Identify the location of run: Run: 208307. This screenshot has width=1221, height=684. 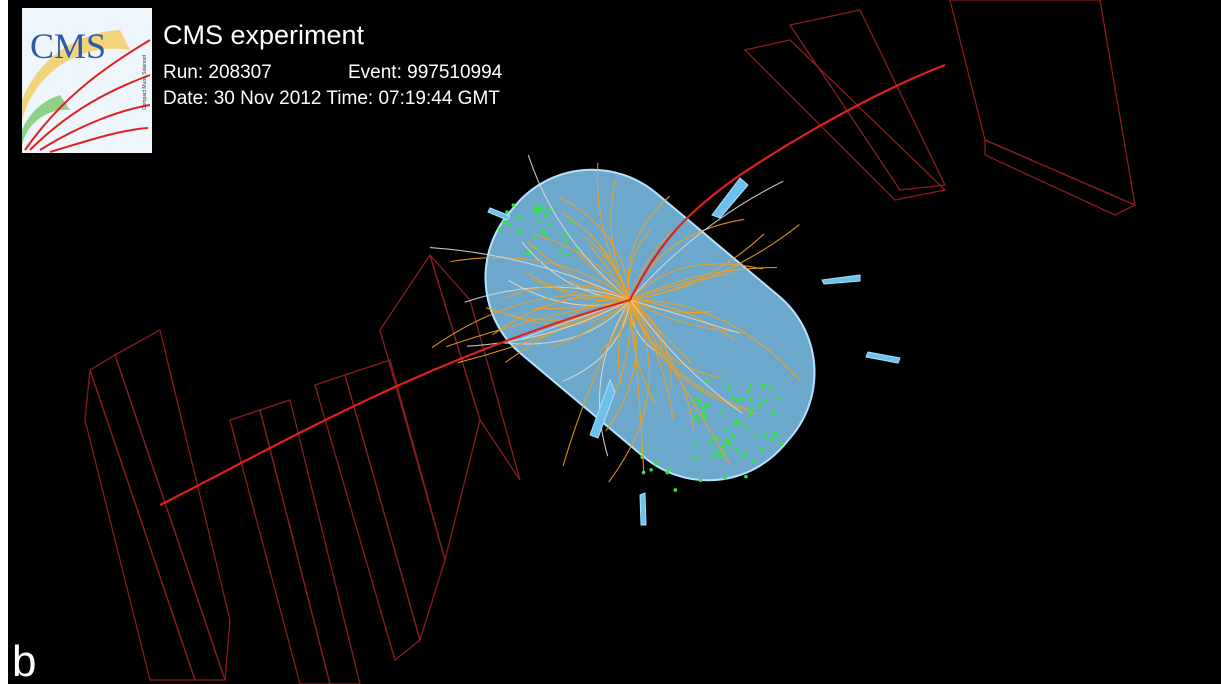
(217, 72).